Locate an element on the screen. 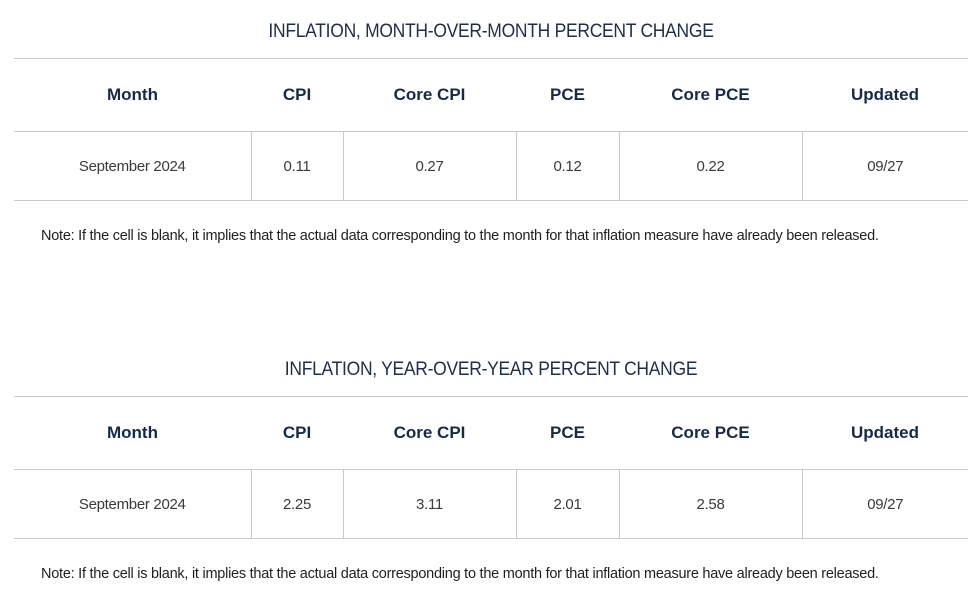 This screenshot has width=978, height=609. yoy-table-title: INFLATION, YEAR-OVER-YEAR PERCENT CHANGE is located at coordinates (491, 369).